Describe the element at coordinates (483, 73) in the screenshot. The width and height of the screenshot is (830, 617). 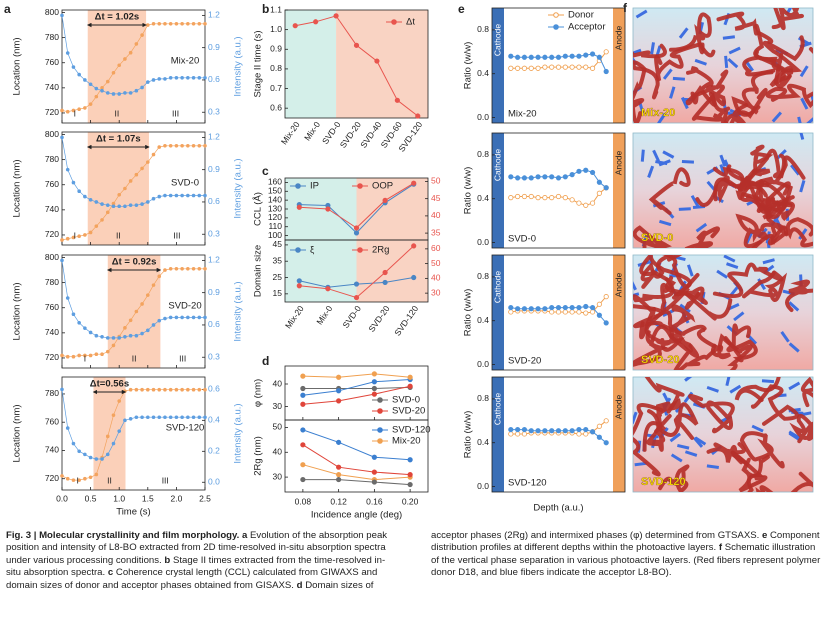
I see `y-tick-label: 0.4` at that location.